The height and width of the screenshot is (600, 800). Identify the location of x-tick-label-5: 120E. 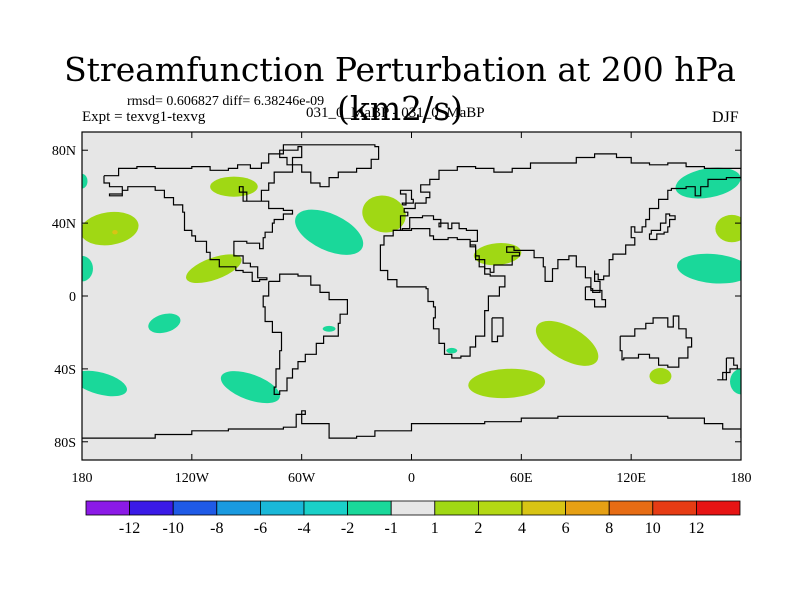
(631, 478).